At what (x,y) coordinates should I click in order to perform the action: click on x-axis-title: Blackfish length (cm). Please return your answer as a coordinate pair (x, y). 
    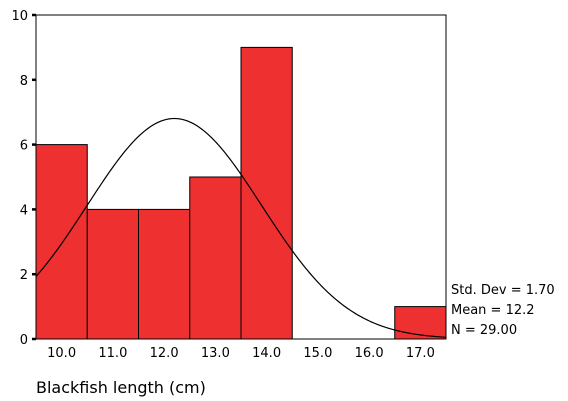
    Looking at the image, I should click on (121, 387).